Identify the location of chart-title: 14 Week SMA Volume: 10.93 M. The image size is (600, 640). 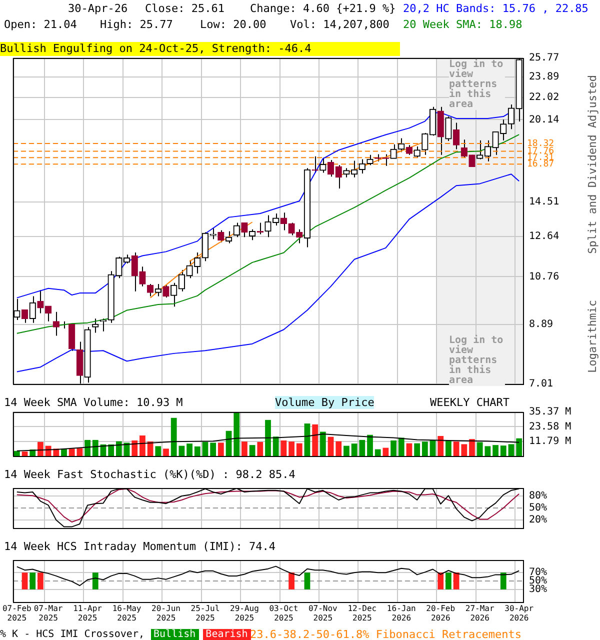
(93, 402).